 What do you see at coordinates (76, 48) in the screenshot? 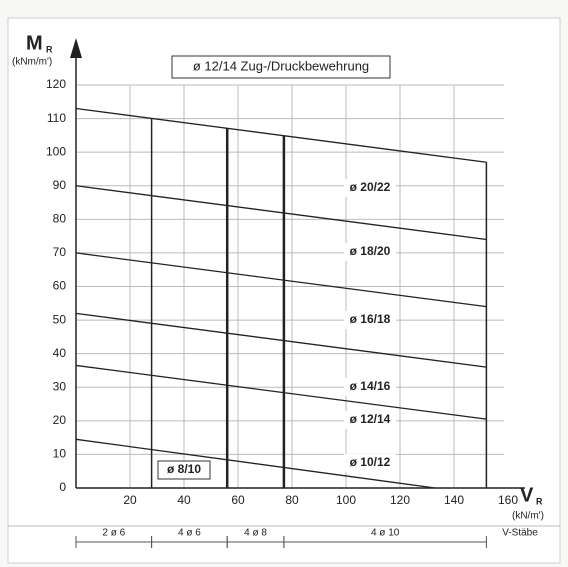
I see `y-axis-arrow` at bounding box center [76, 48].